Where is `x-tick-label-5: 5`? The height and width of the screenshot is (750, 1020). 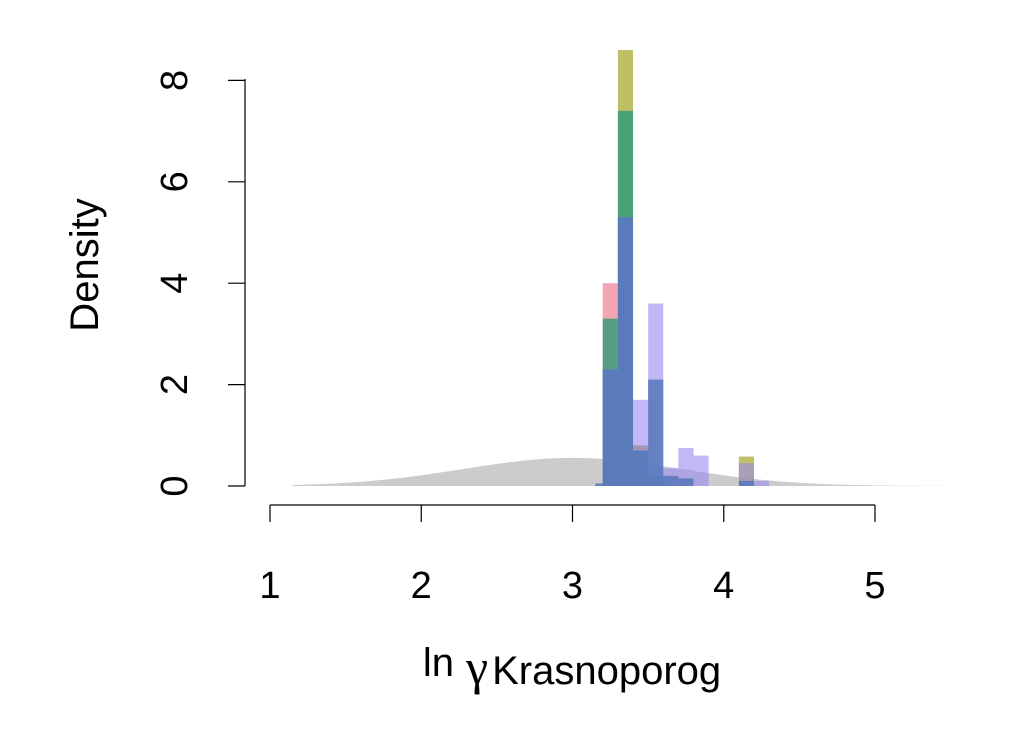 x-tick-label-5: 5 is located at coordinates (874, 586).